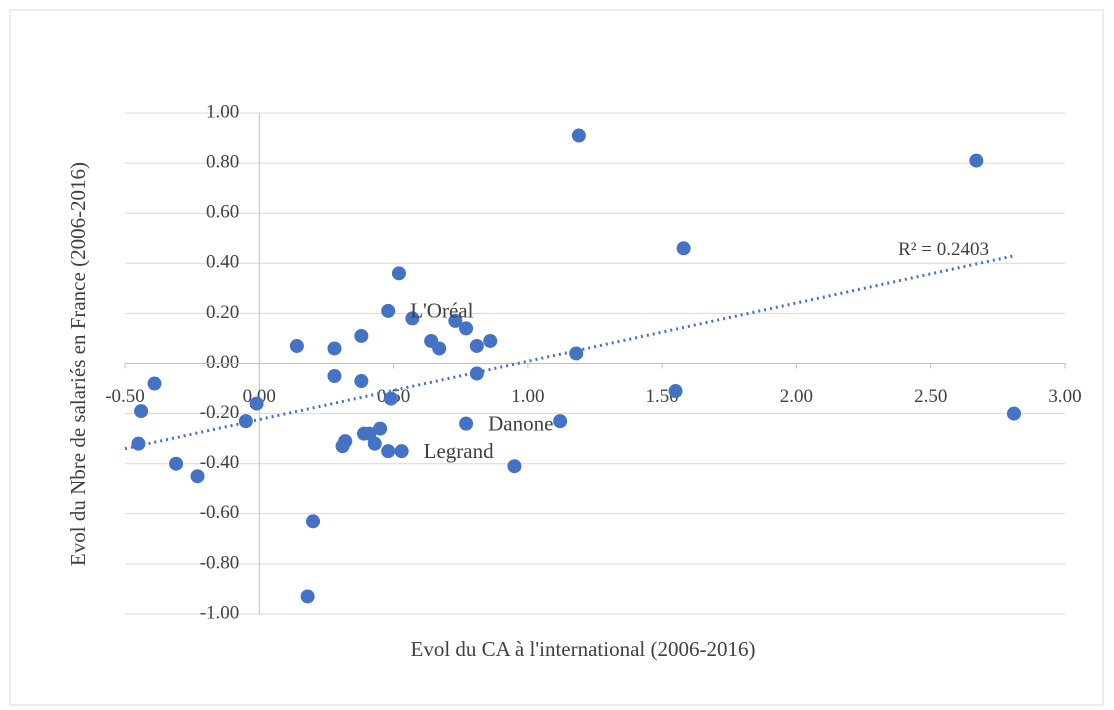  I want to click on y-tick-label: -1.00, so click(220, 612).